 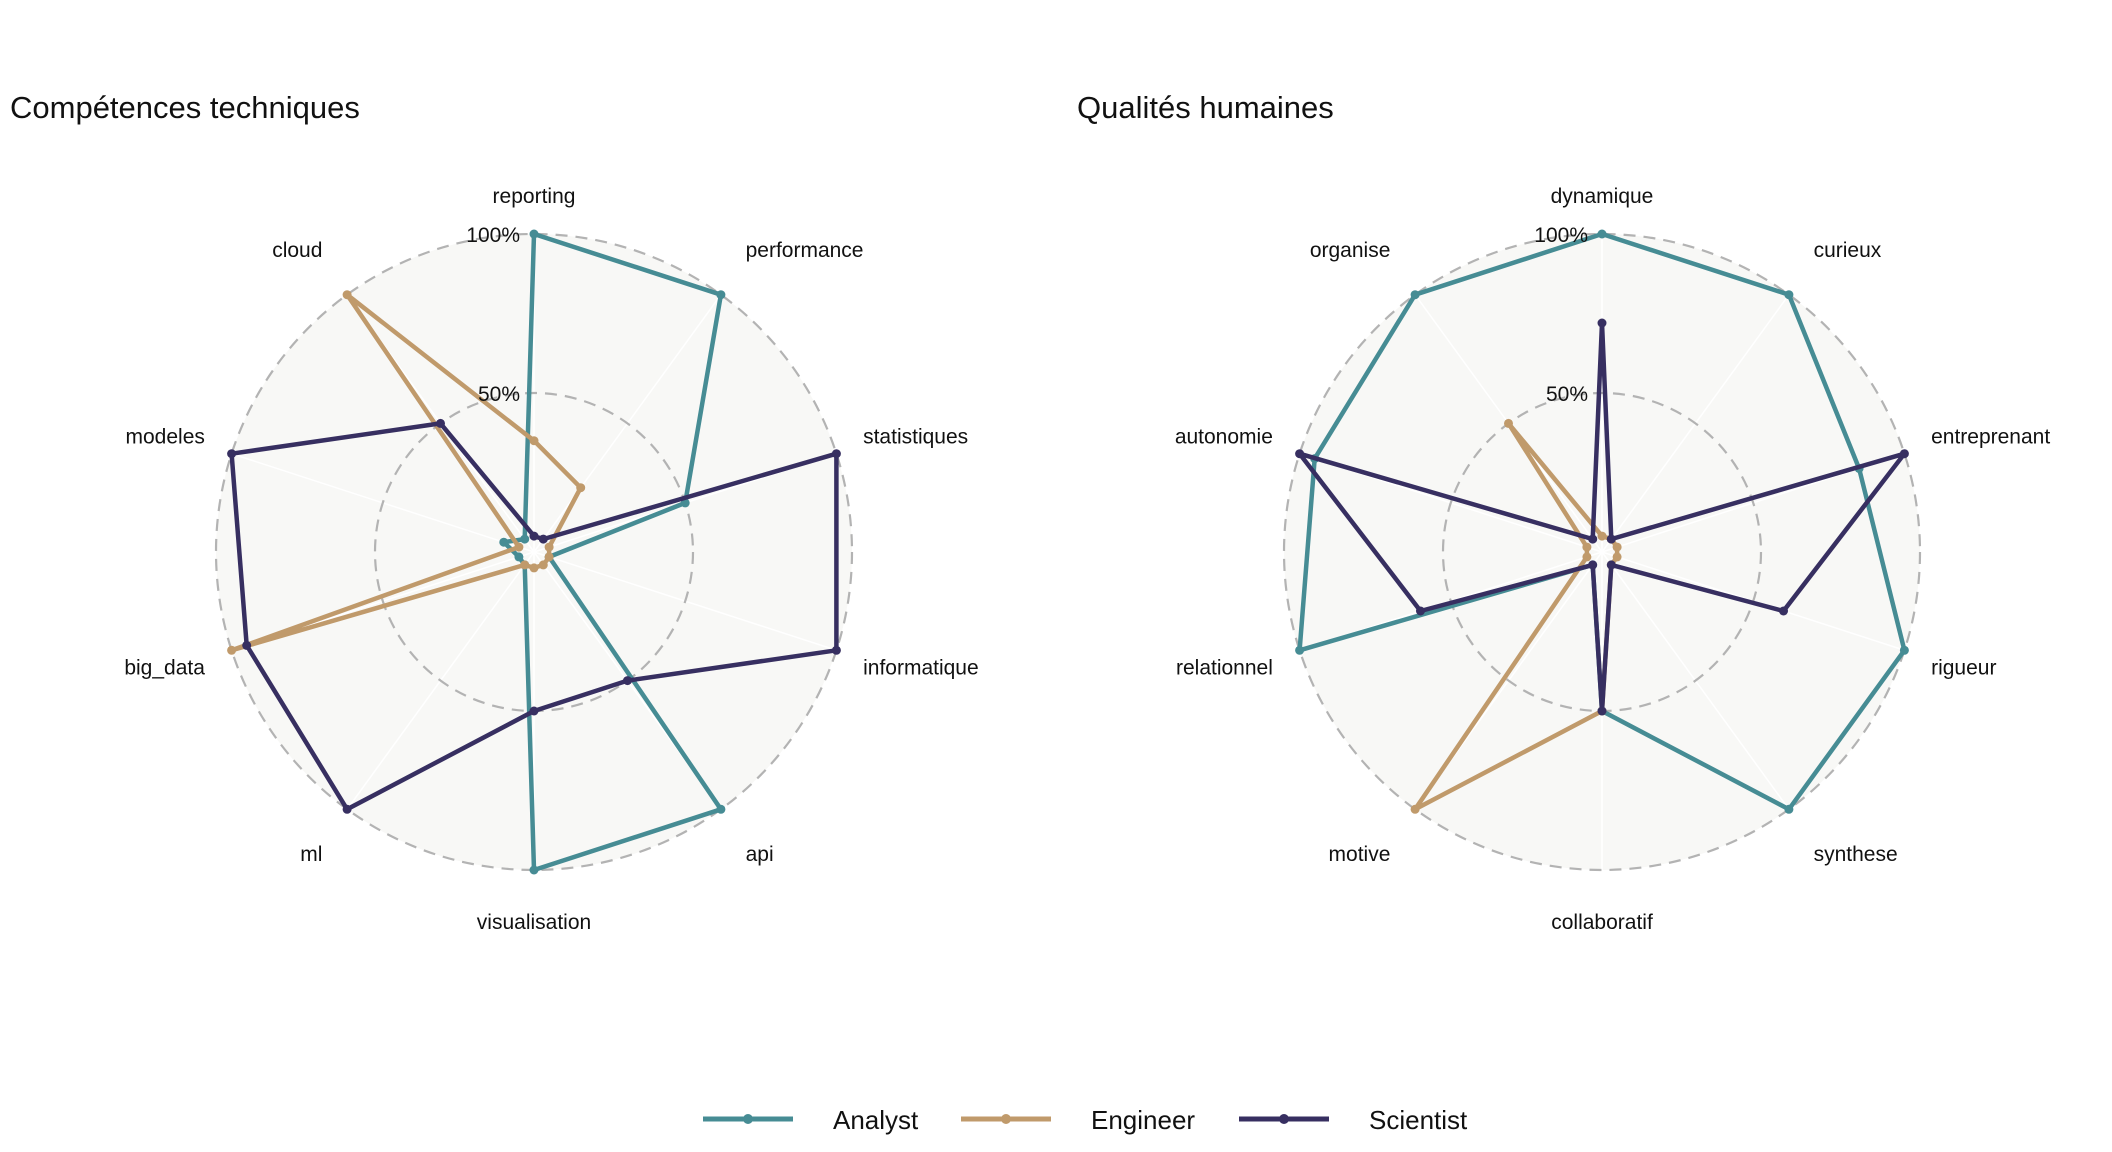 I want to click on point-engineer-informatique, so click(x=549, y=557).